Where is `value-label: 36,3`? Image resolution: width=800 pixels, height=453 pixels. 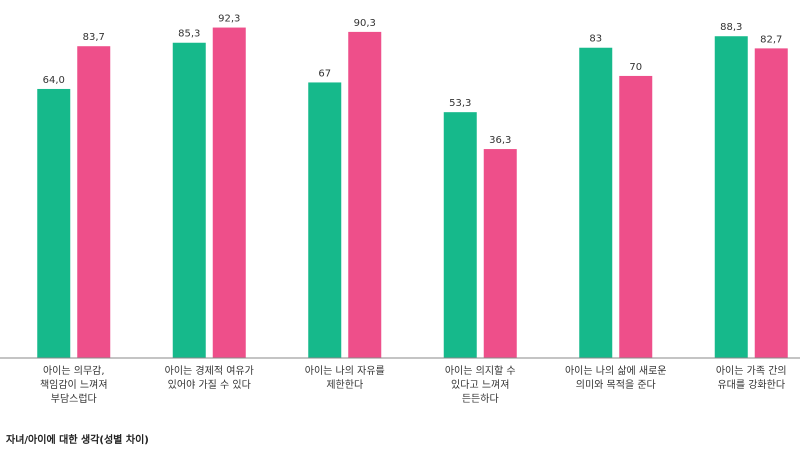
value-label: 36,3 is located at coordinates (500, 140).